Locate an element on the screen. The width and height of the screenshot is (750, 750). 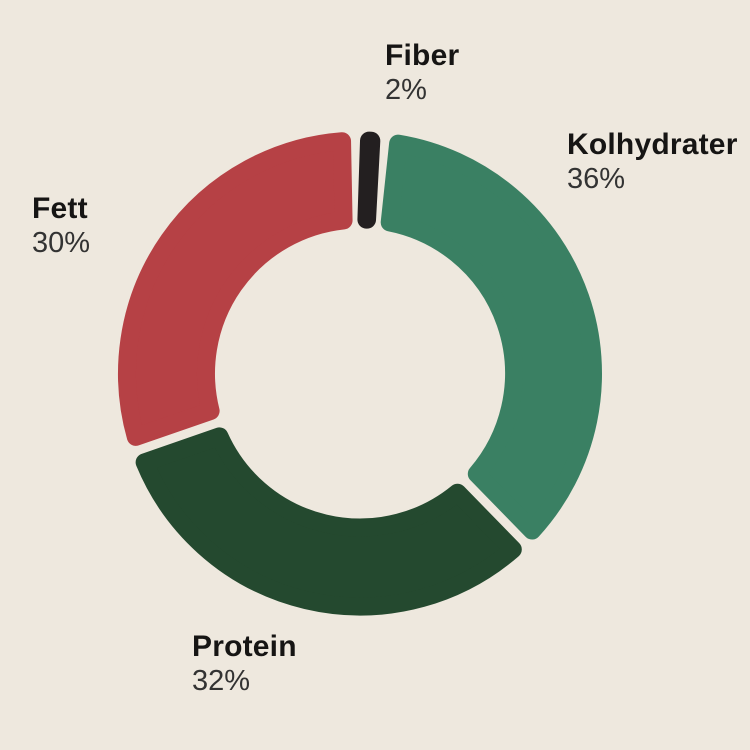
slice-name: Protein is located at coordinates (244, 646).